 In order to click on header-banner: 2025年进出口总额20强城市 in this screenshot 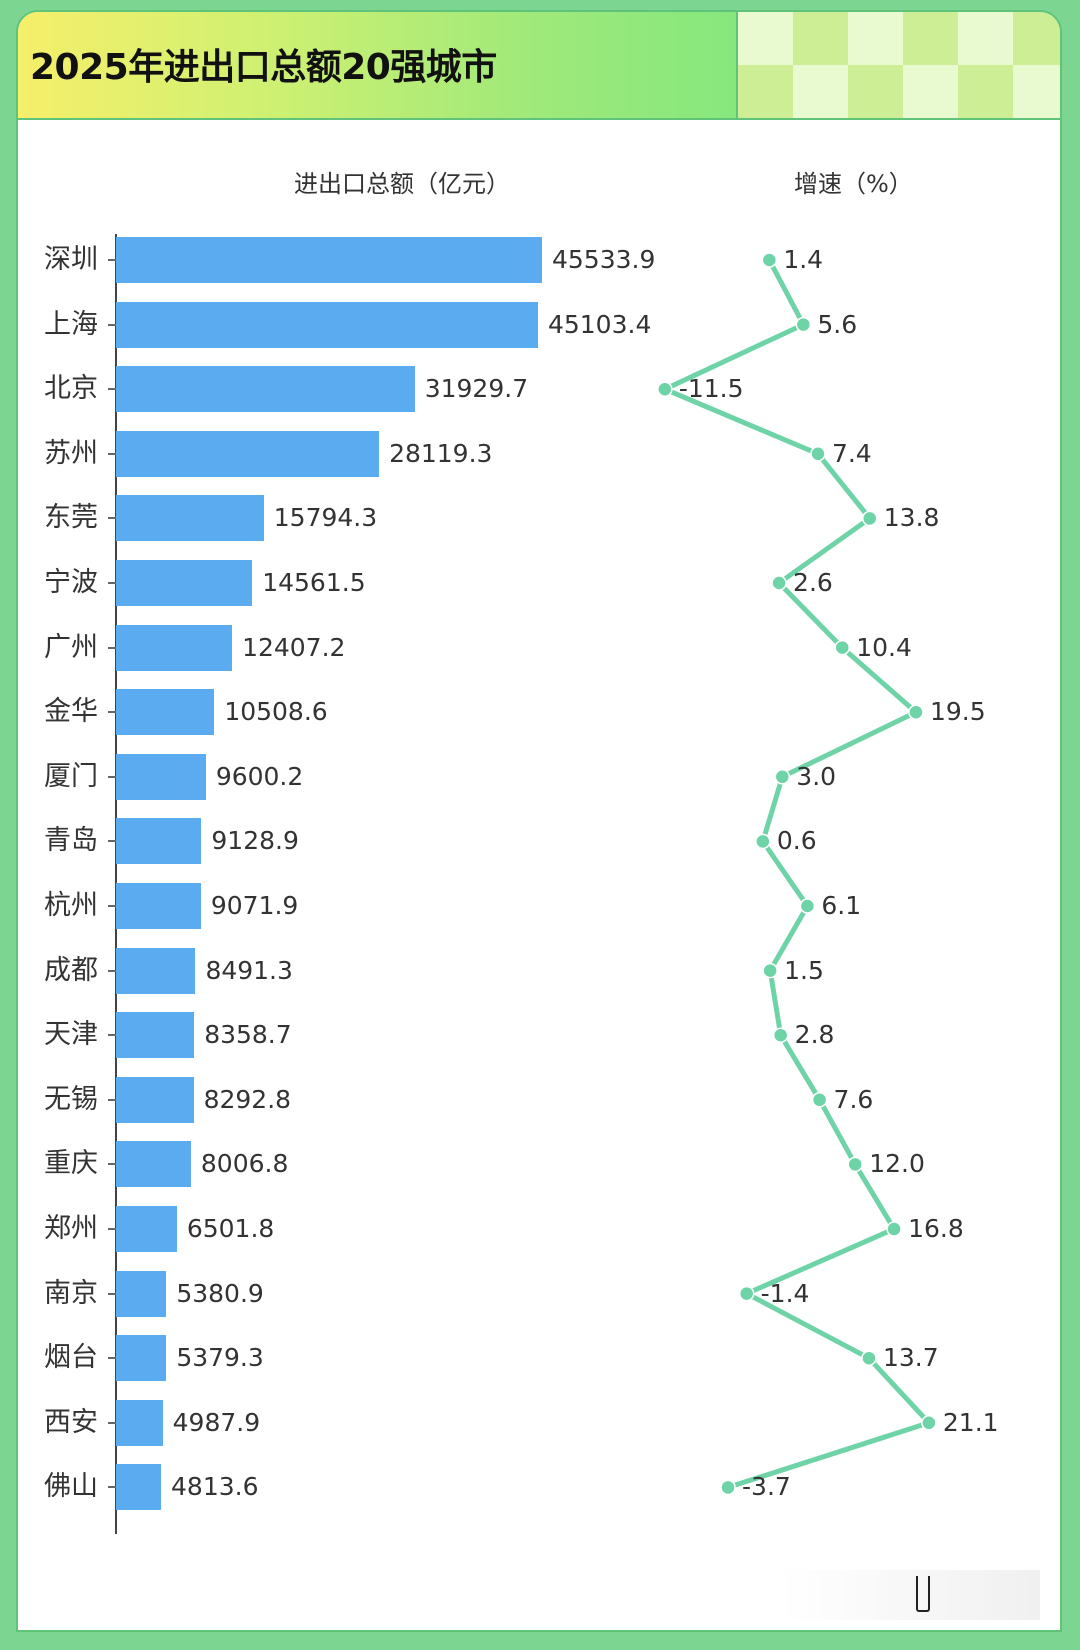, I will do `click(539, 66)`.